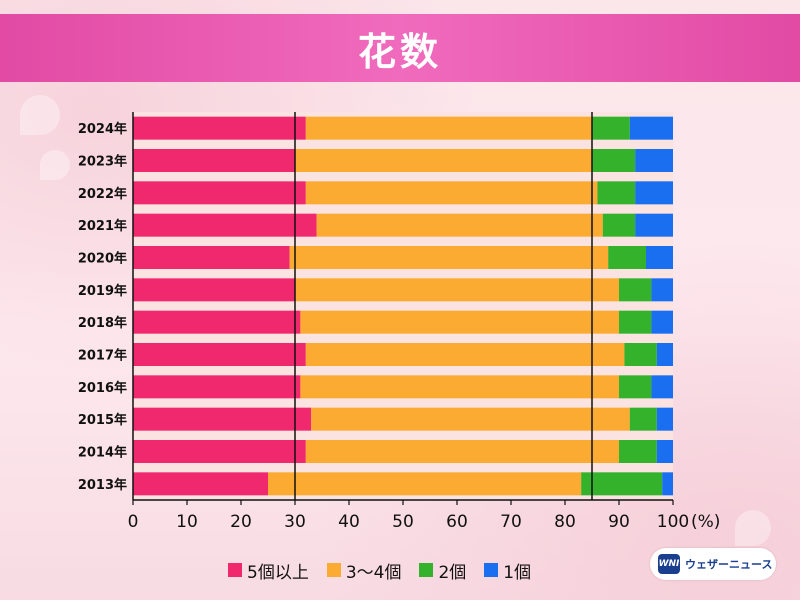  Describe the element at coordinates (295, 522) in the screenshot. I see `x-tick-label: 30` at that location.